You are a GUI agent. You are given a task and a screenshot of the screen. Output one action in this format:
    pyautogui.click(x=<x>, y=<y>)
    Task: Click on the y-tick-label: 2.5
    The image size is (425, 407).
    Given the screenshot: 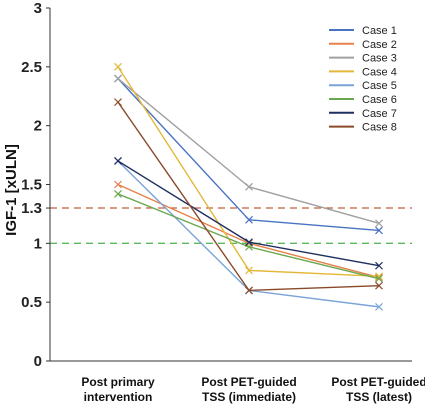 What is the action you would take?
    pyautogui.click(x=31, y=67)
    